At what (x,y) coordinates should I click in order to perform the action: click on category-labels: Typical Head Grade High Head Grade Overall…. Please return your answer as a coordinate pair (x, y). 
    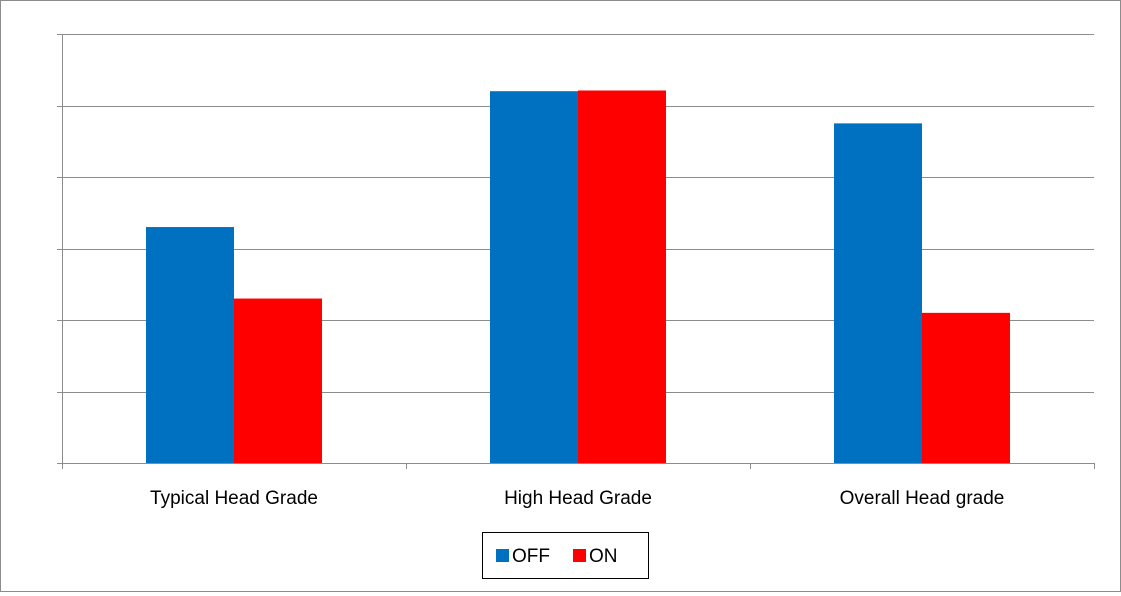
    Looking at the image, I should click on (577, 498).